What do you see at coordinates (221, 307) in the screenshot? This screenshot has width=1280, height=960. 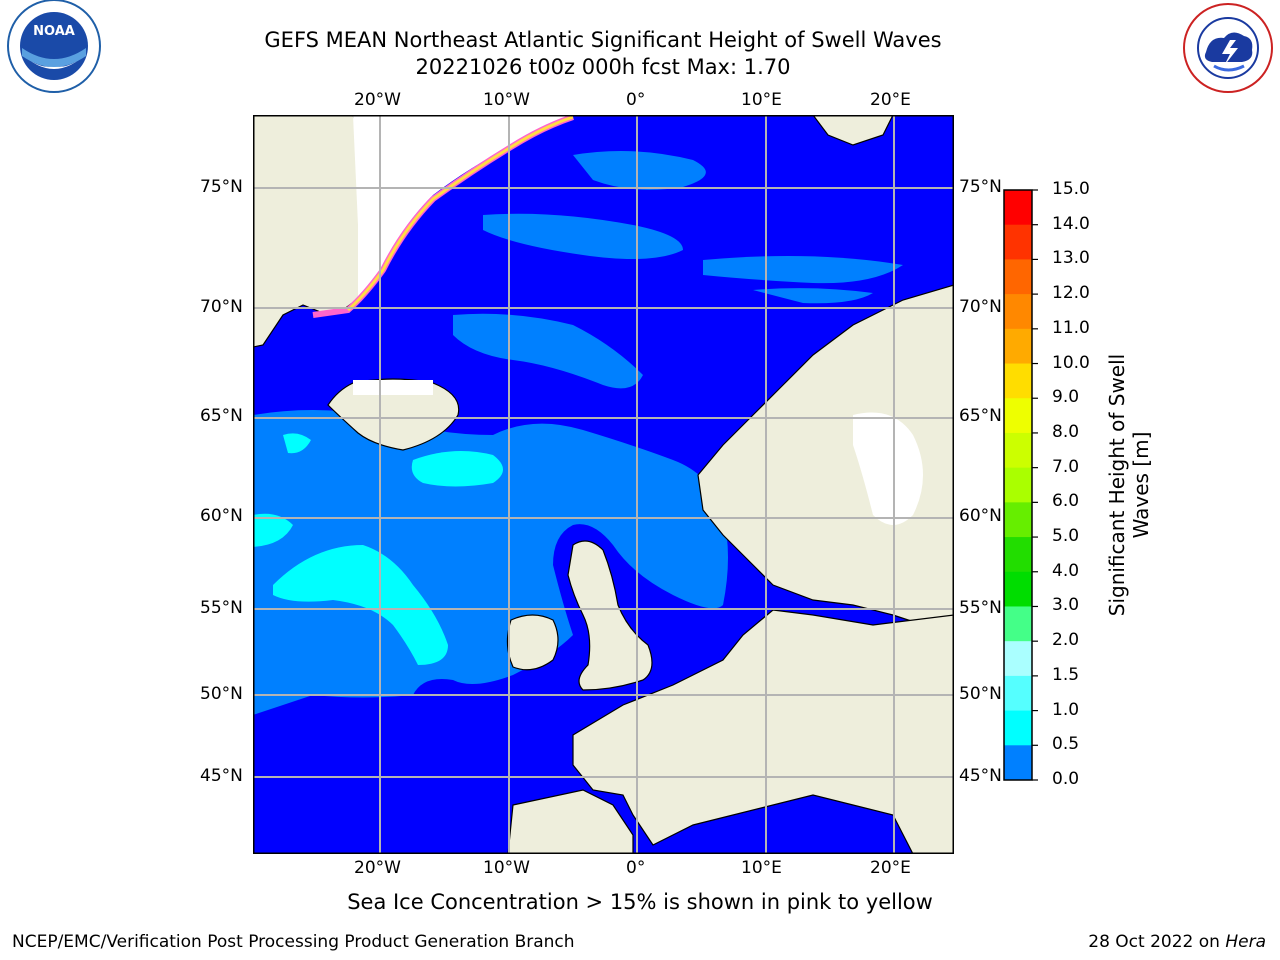 I see `lat-label-left: 70°N` at bounding box center [221, 307].